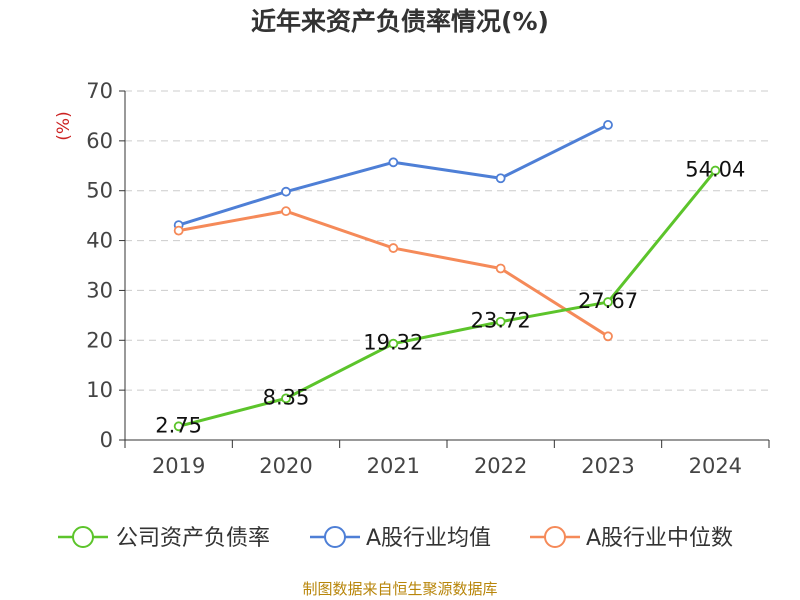 This screenshot has width=800, height=600. What do you see at coordinates (193, 538) in the screenshot?
I see `legend-label: 公司资产负债率` at bounding box center [193, 538].